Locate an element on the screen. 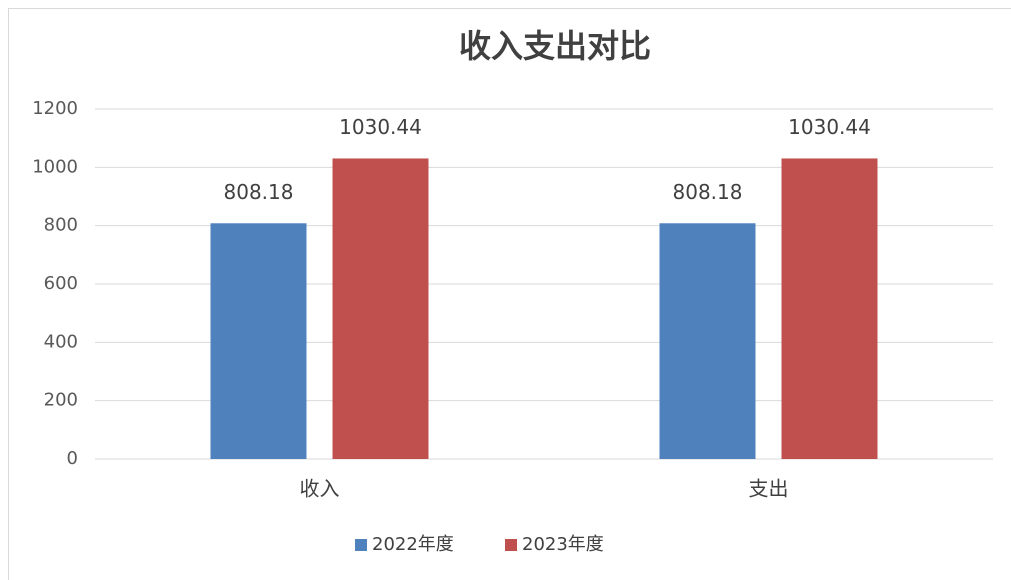 The image size is (1011, 580). x-tick-label: 支出 is located at coordinates (769, 489).